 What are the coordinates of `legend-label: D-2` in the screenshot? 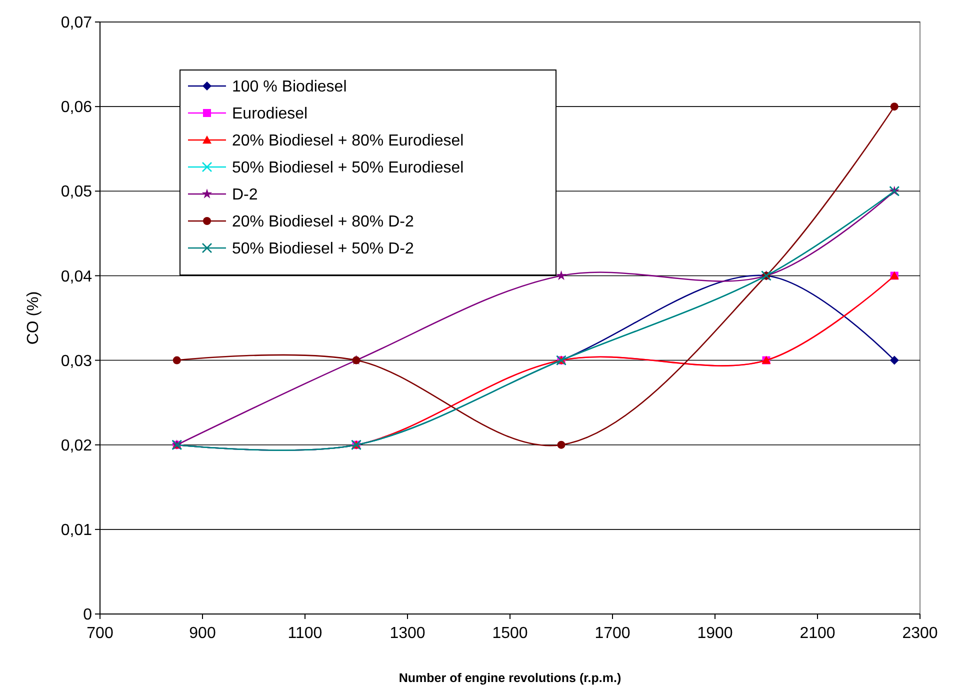 It's located at (245, 195).